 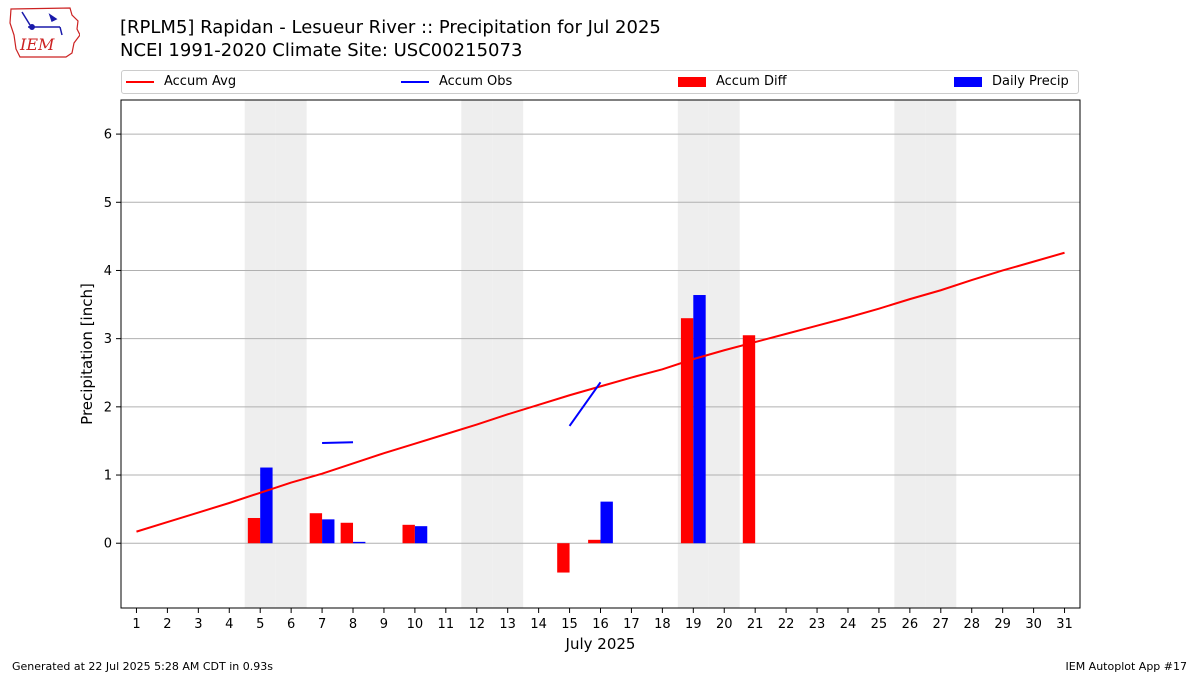 I want to click on legend-swatch-daily-precip, so click(x=968, y=81).